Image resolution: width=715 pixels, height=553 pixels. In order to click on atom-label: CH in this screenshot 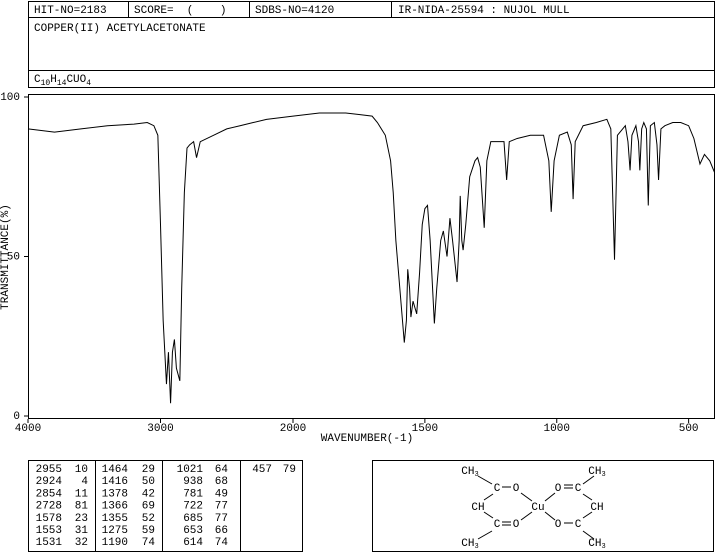, I will do `click(477, 508)`.